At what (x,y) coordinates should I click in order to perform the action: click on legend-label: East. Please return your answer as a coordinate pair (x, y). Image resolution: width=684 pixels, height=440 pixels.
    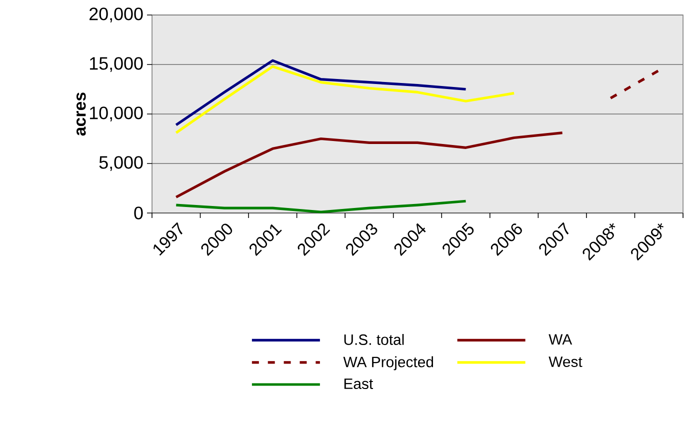
    Looking at the image, I should click on (359, 384).